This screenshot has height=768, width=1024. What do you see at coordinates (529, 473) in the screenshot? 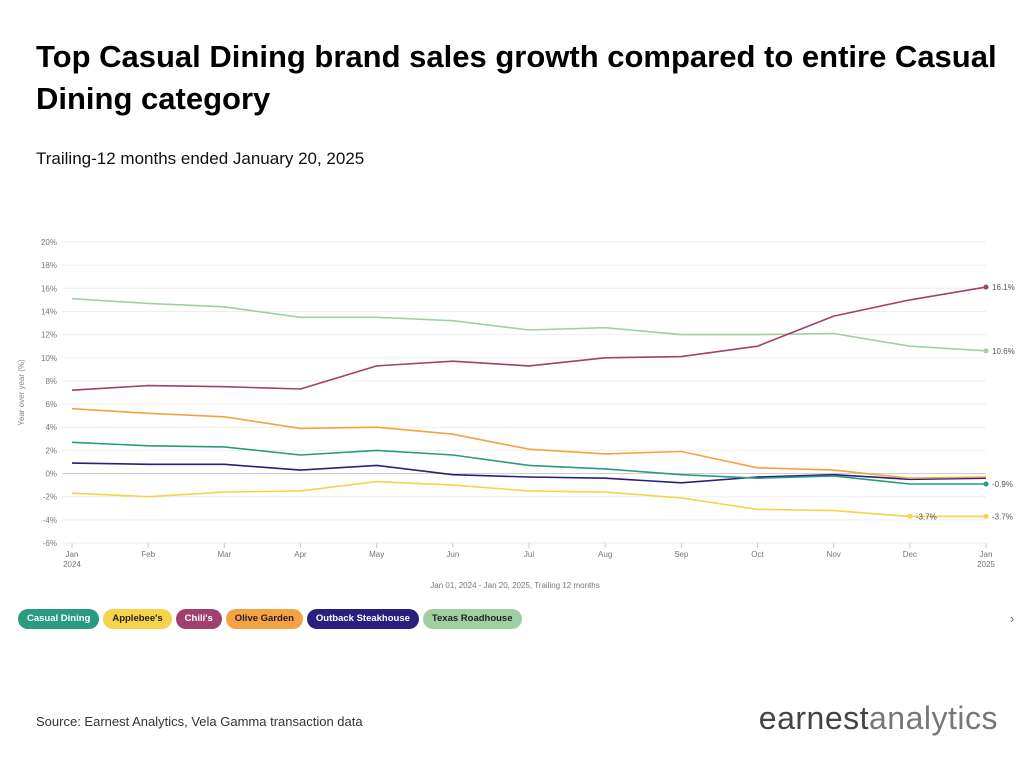
I see `series-line-outback-steakhouse` at bounding box center [529, 473].